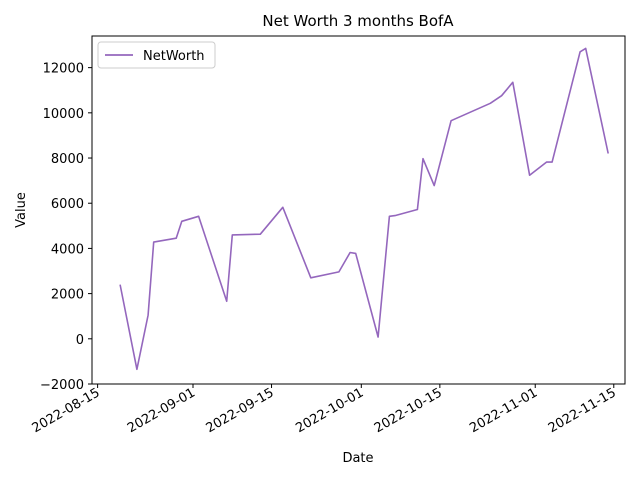  I want to click on y-tick-label: 12000, so click(63, 69).